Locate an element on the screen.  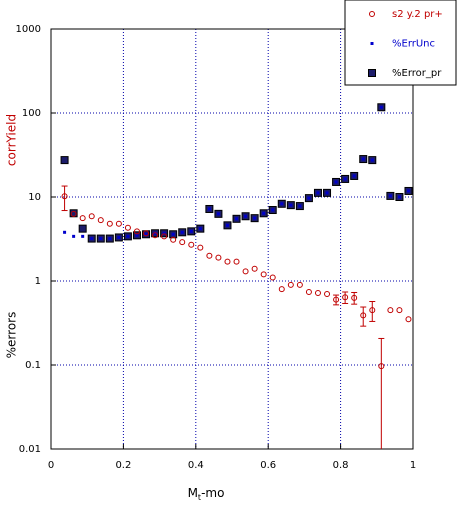
x-axis-label: Mt-mo is located at coordinates (206, 494).